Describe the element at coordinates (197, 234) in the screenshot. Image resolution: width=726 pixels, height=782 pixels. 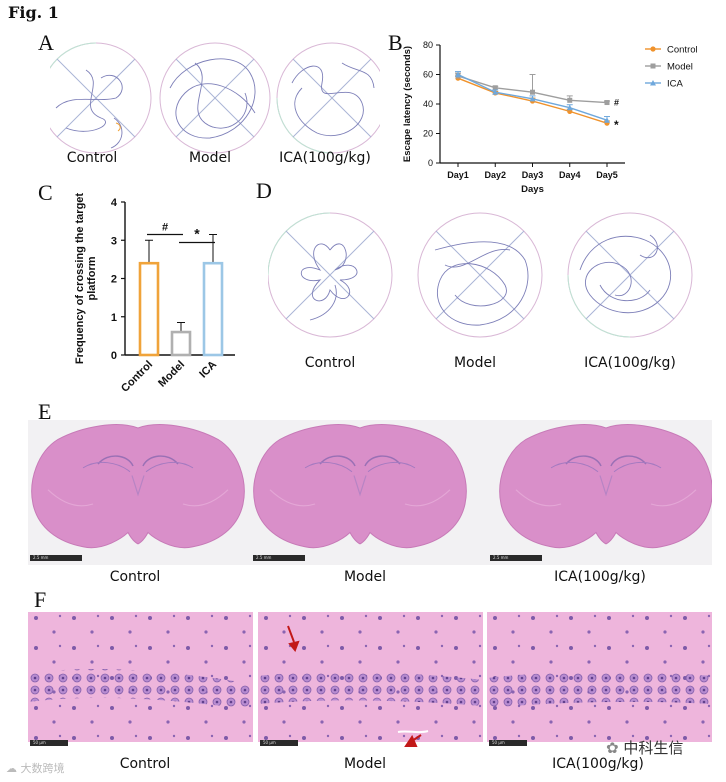
I see `c-sig-mark-star: *` at that location.